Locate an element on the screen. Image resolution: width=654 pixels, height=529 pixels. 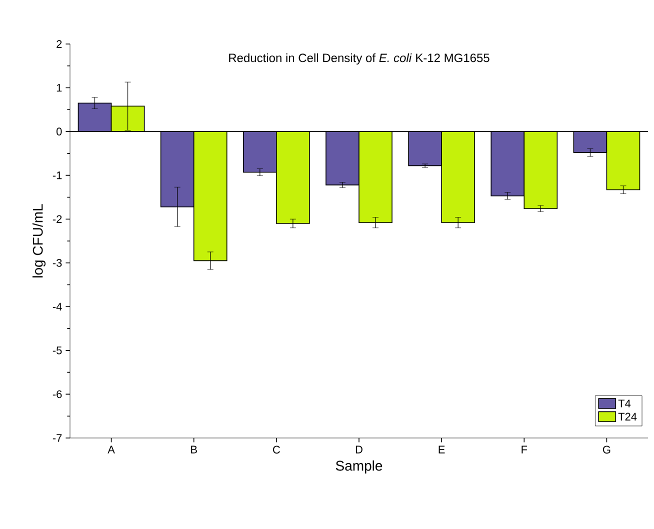
x-tick-label: G is located at coordinates (606, 450).